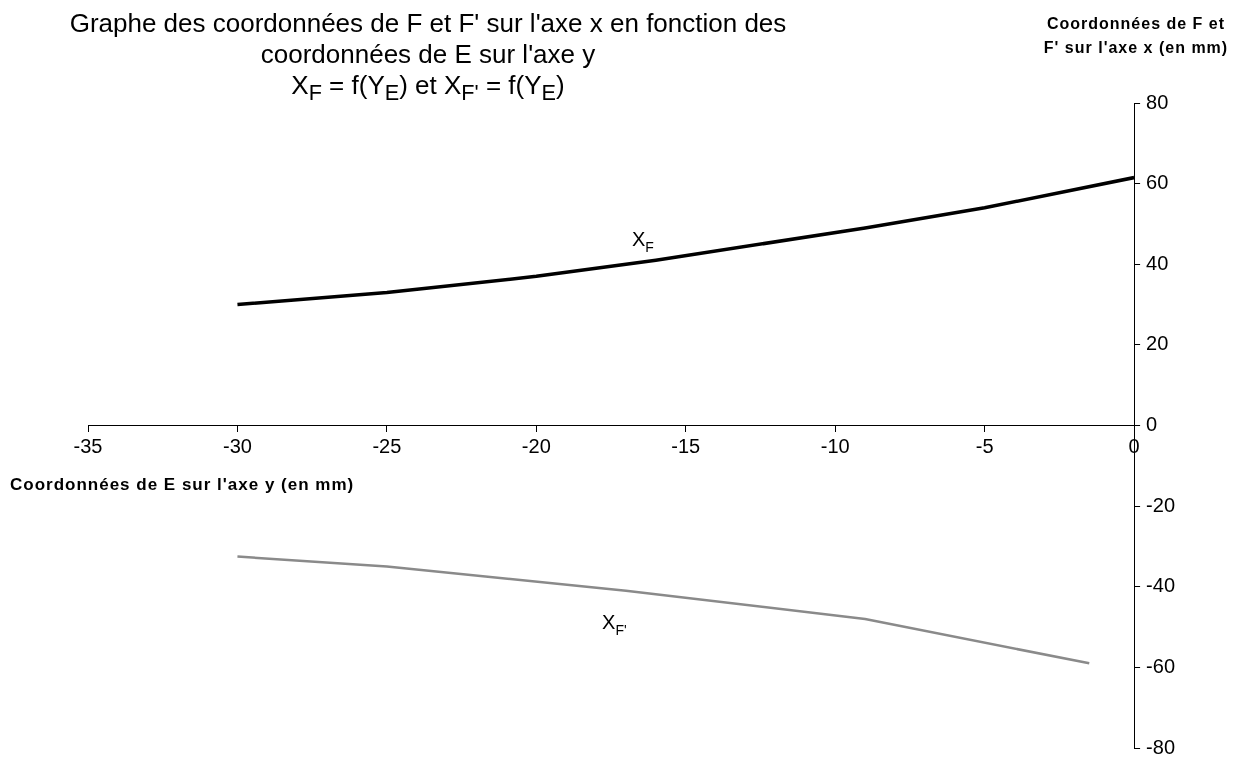  Describe the element at coordinates (835, 446) in the screenshot. I see `x-tick-label: -10` at that location.